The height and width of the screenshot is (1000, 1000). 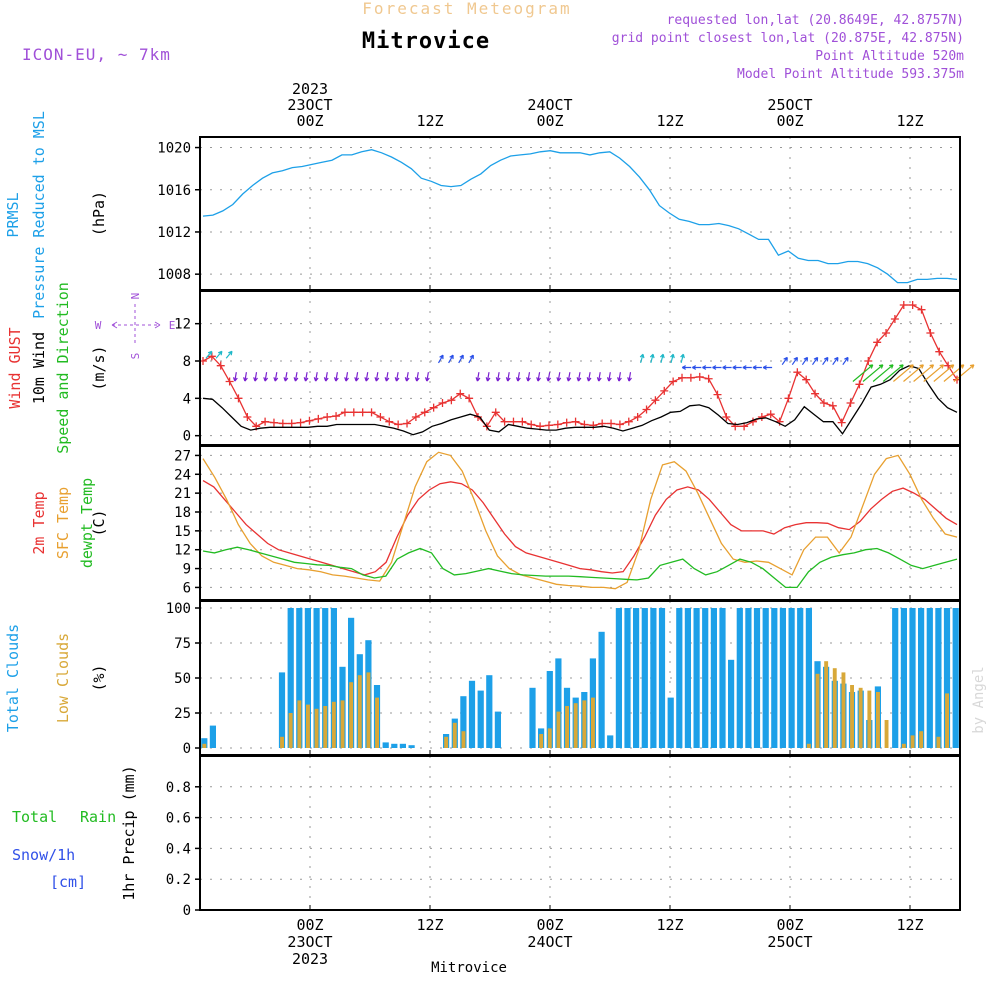 I want to click on side-label: Wind GUST, so click(x=15, y=367).